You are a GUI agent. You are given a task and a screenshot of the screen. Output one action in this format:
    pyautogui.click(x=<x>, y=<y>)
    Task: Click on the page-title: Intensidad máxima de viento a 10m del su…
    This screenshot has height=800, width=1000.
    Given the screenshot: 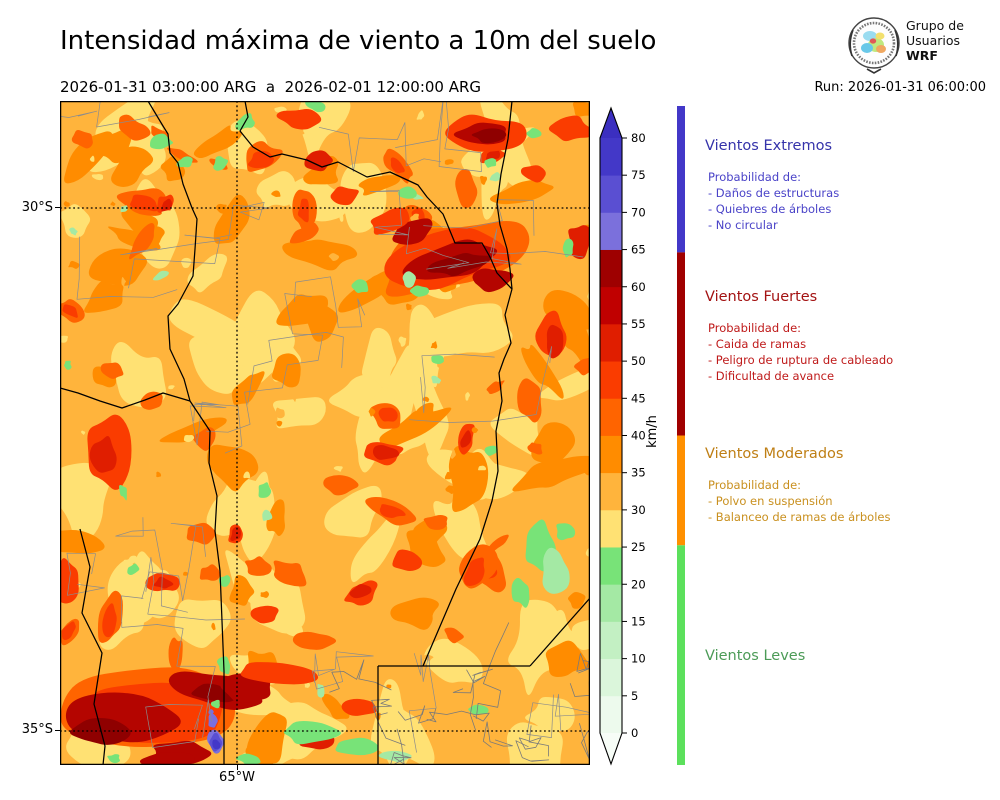 What is the action you would take?
    pyautogui.click(x=358, y=41)
    